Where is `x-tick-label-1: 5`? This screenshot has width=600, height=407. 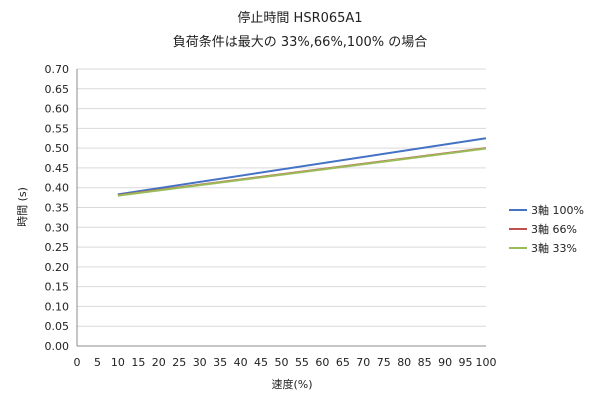 x-tick-label-1: 5 is located at coordinates (97, 362).